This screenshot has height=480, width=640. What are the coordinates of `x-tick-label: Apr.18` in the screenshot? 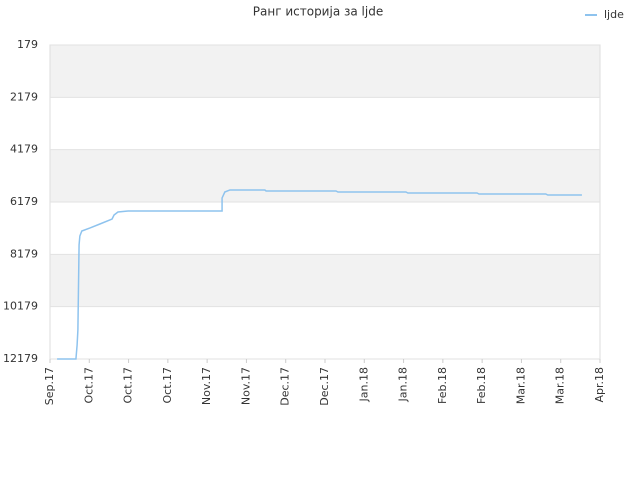 It's located at (599, 385).